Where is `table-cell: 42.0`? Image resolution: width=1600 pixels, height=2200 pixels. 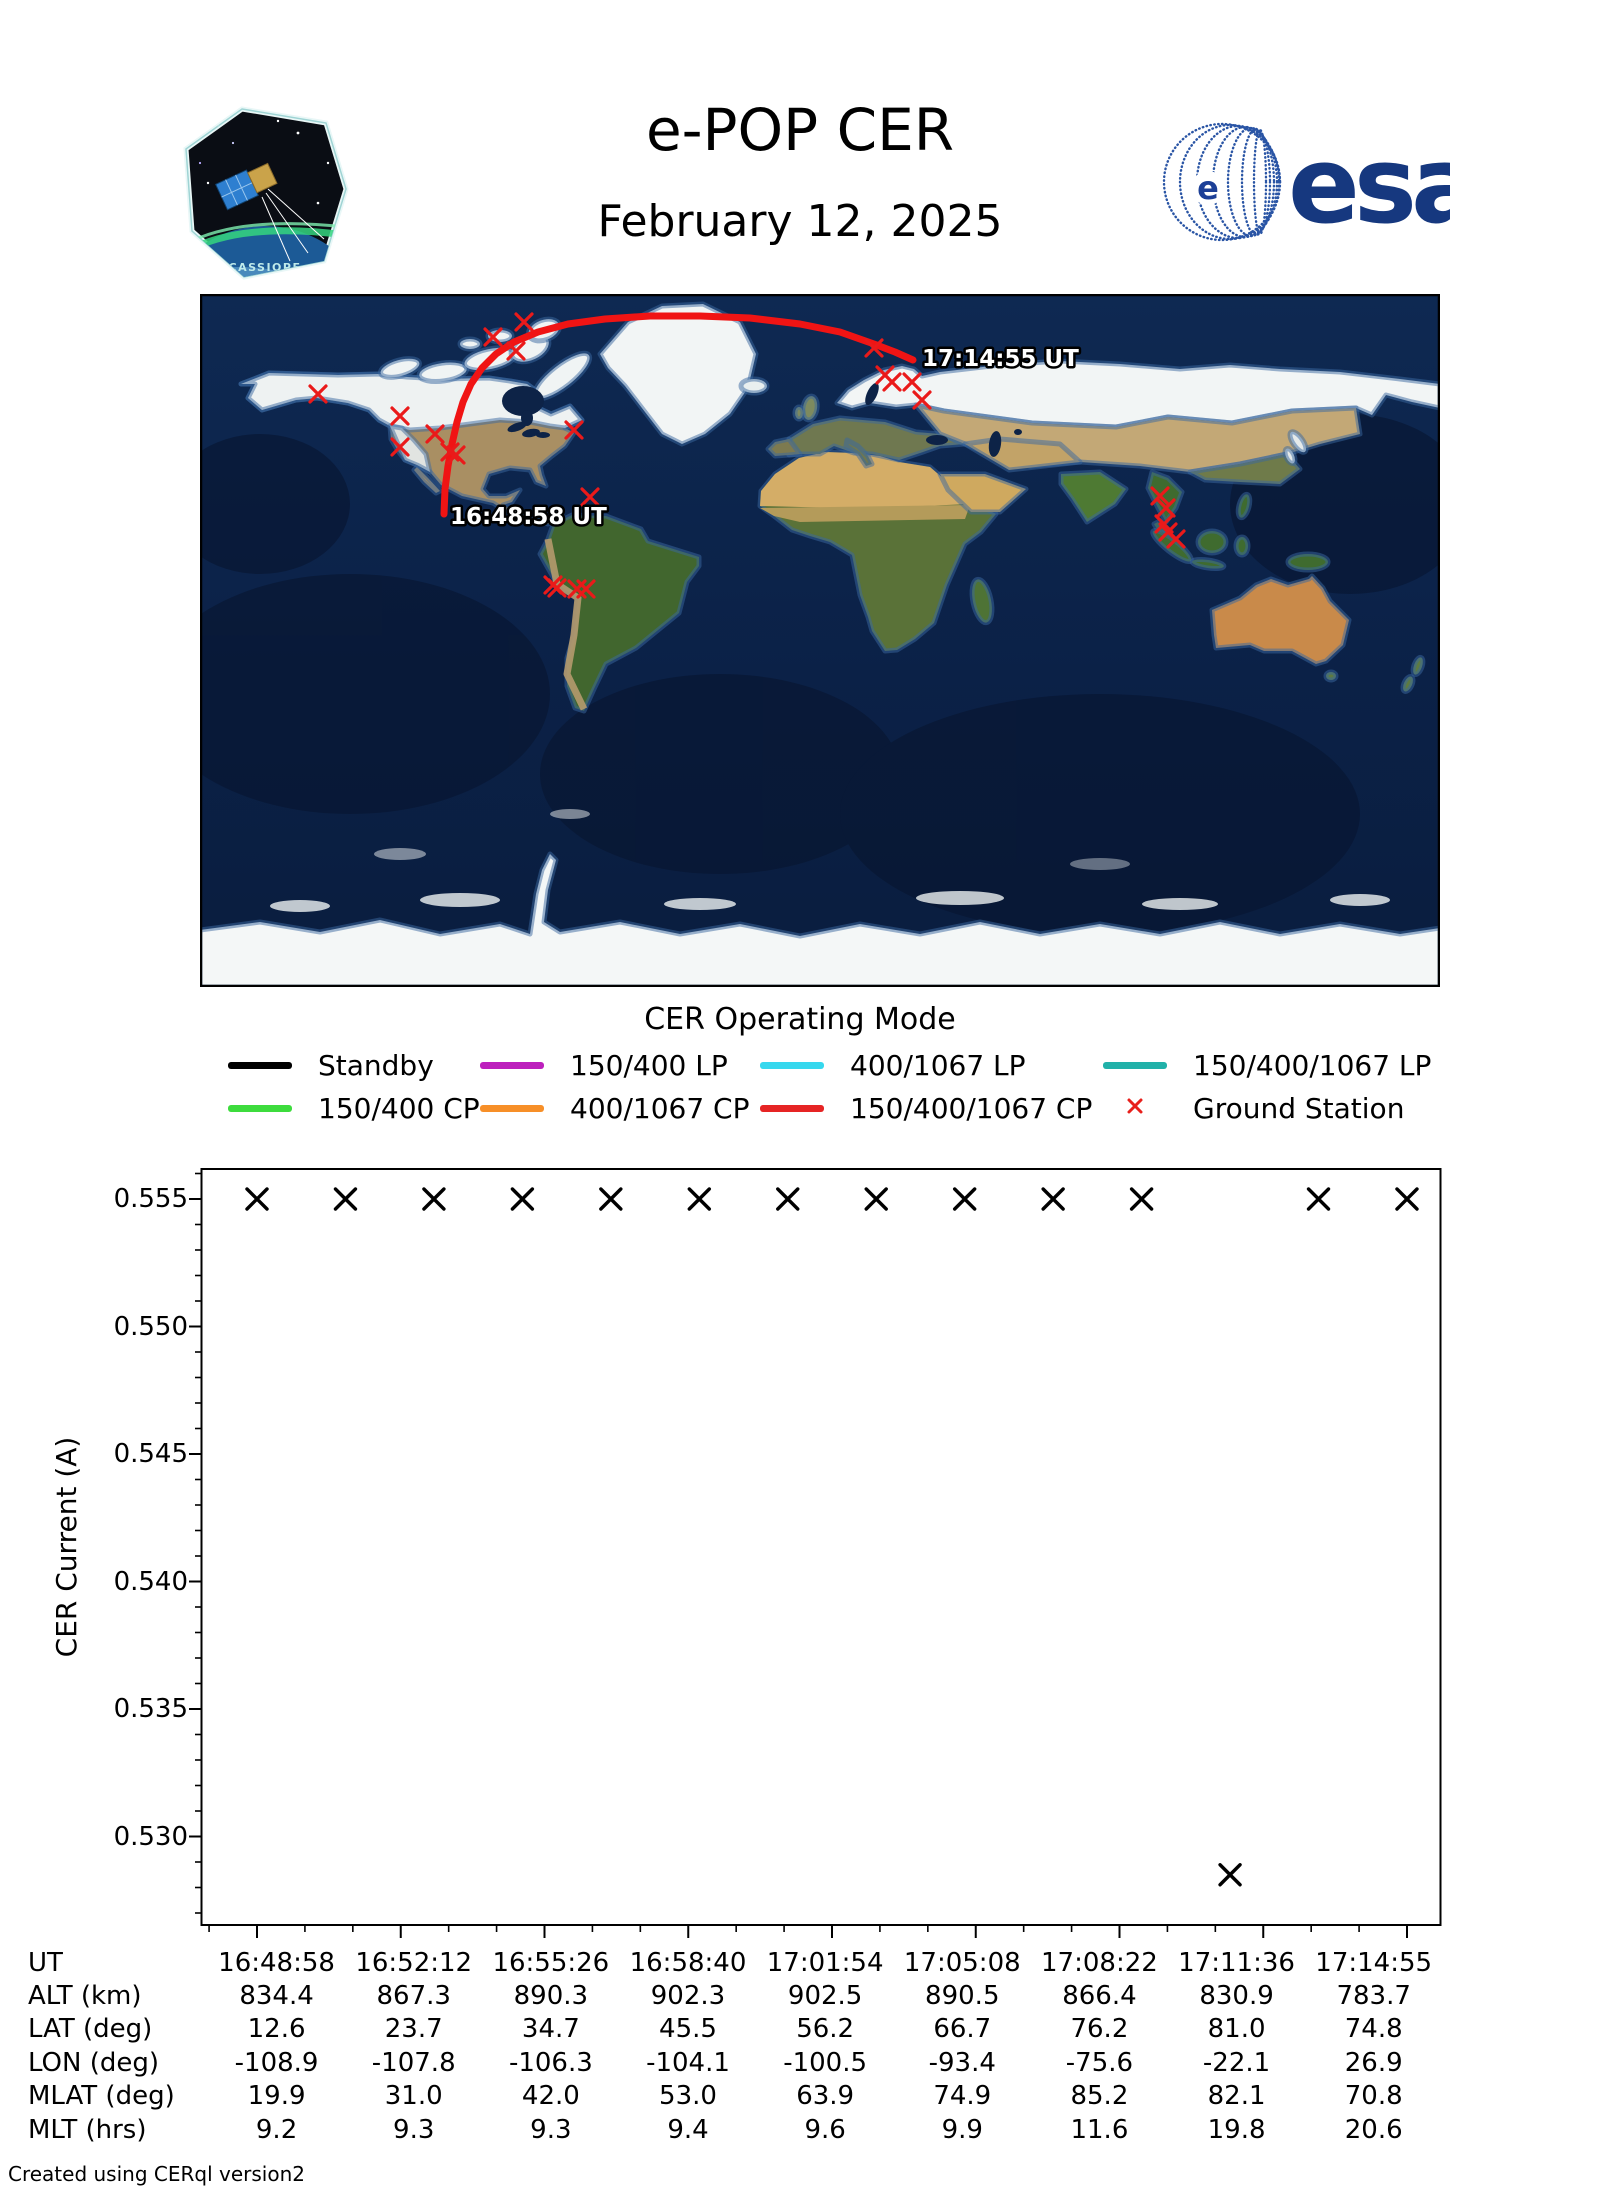
table-cell: 42.0 is located at coordinates (550, 2096).